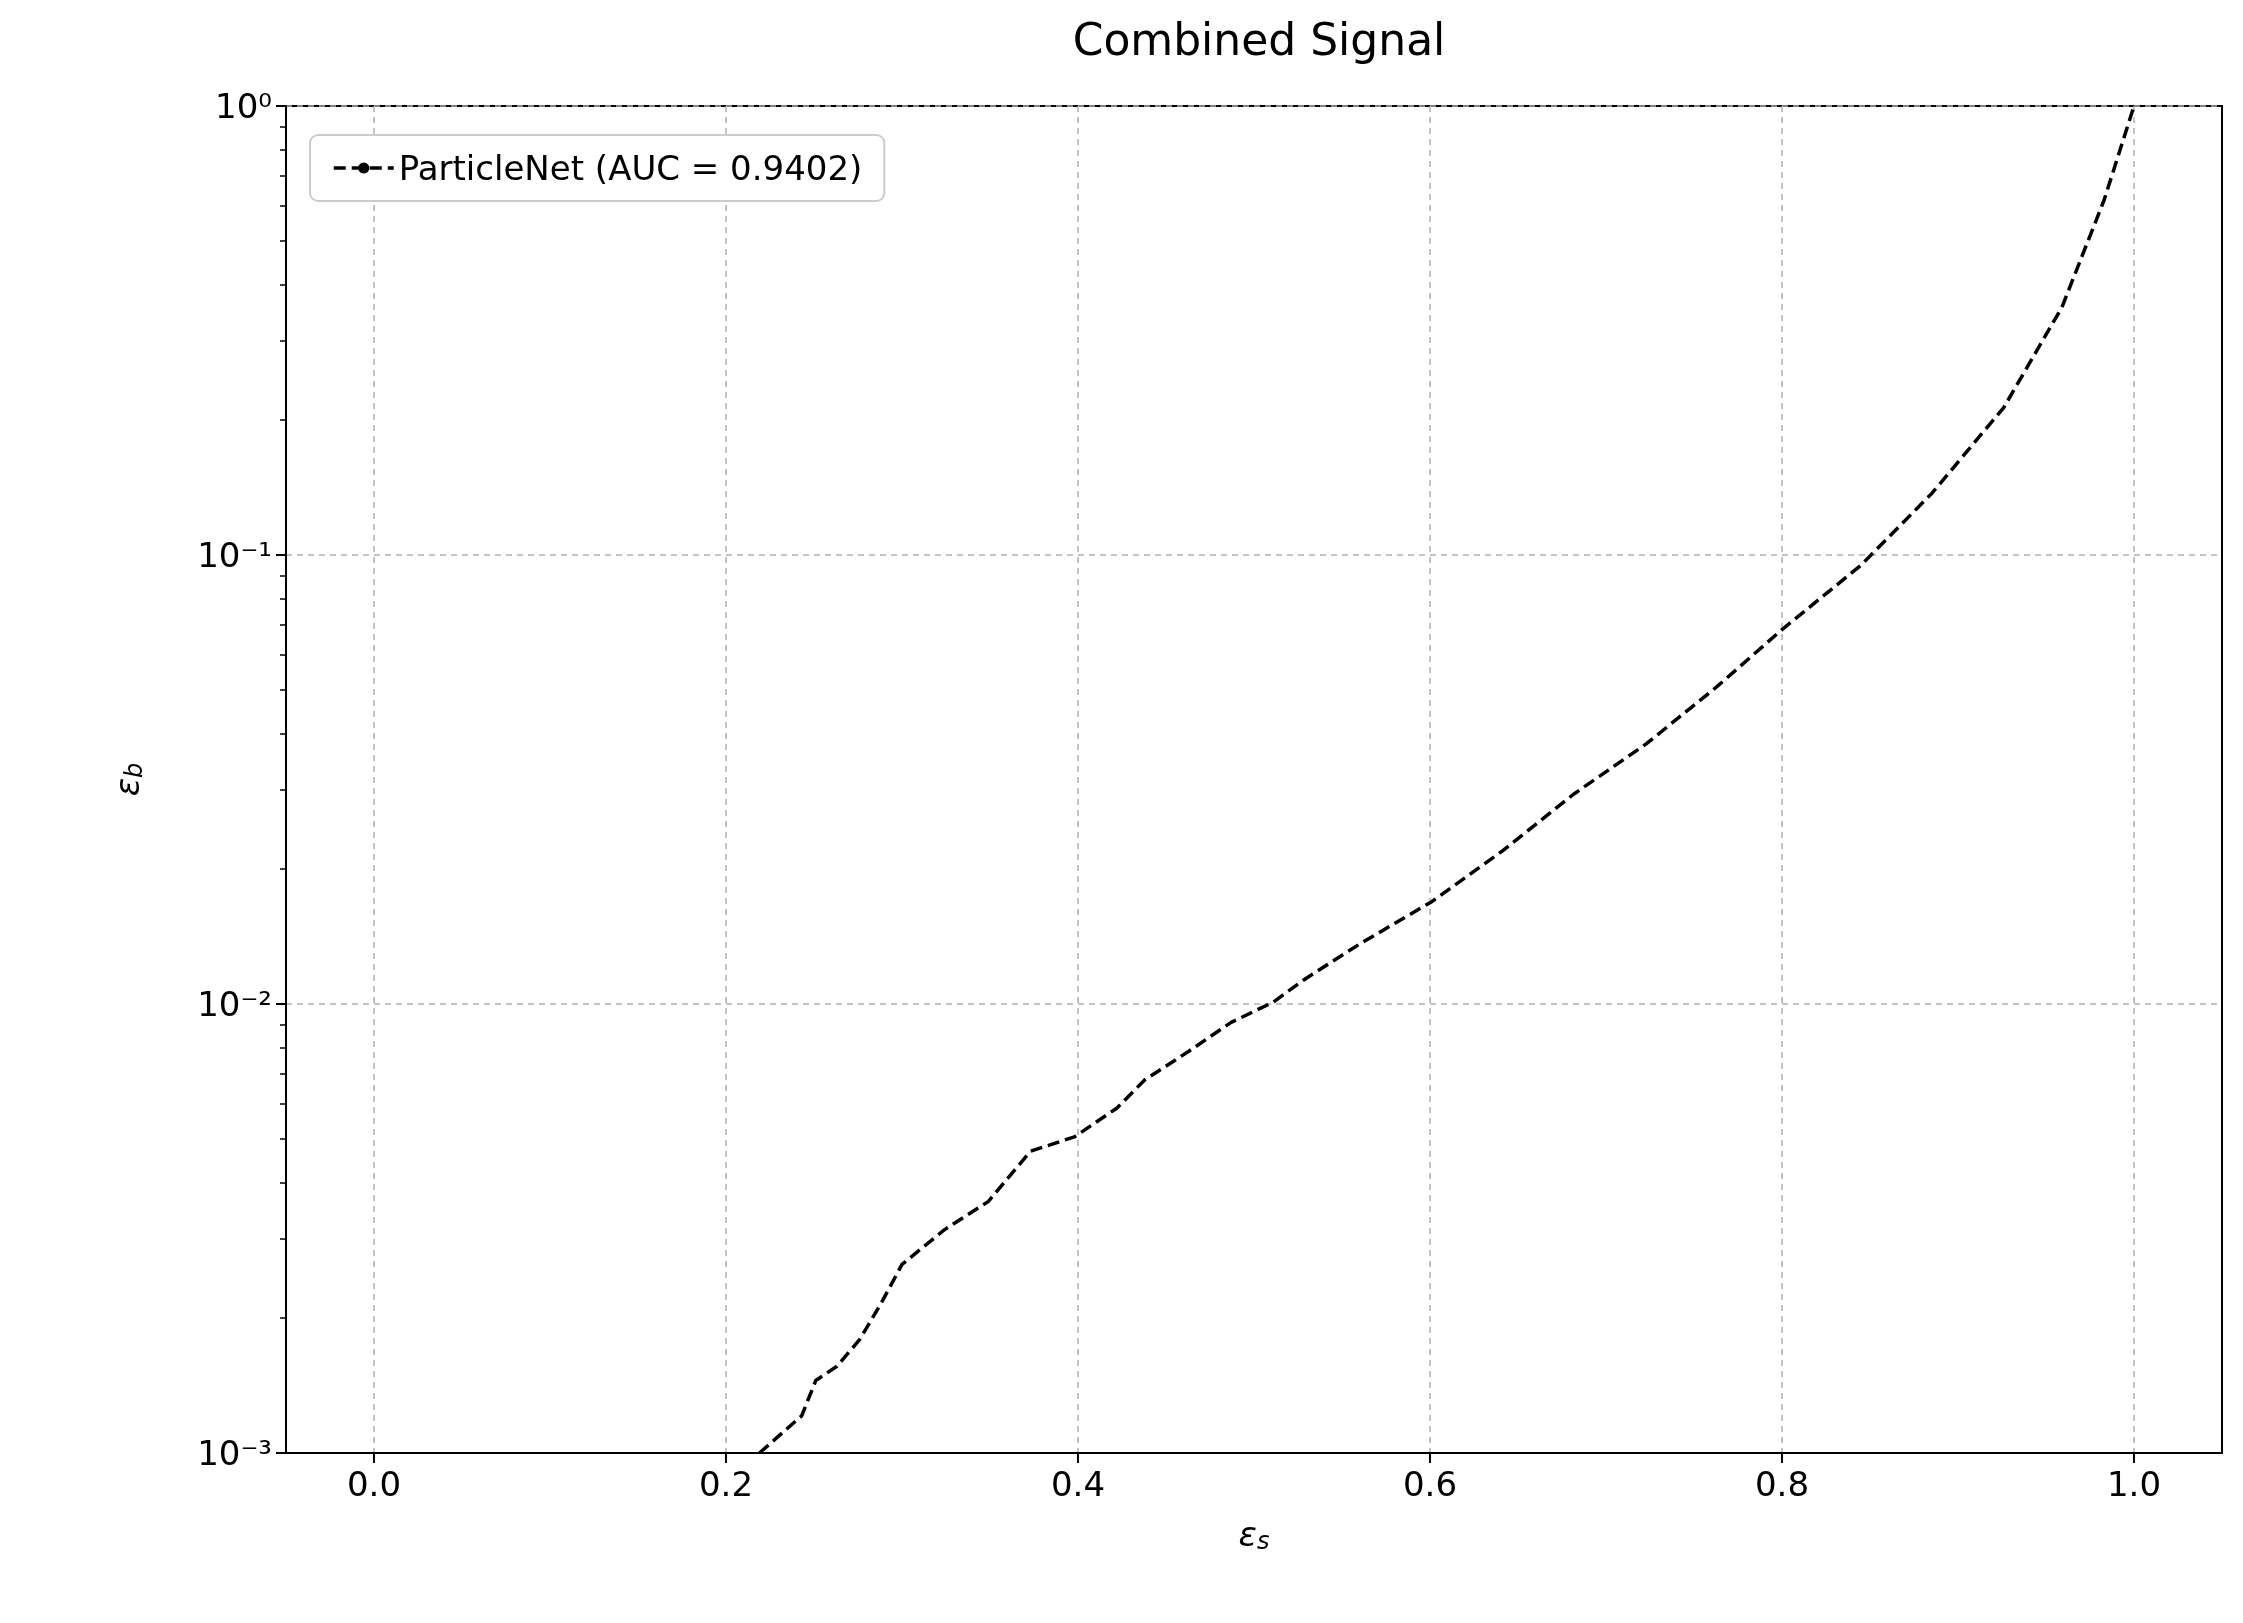 This screenshot has width=2243, height=1623. I want to click on y-tick-label: 10⁻¹, so click(234, 555).